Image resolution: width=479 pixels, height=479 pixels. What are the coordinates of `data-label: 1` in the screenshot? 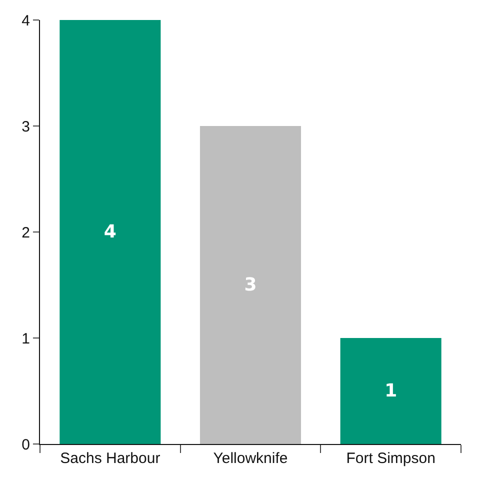 It's located at (391, 391).